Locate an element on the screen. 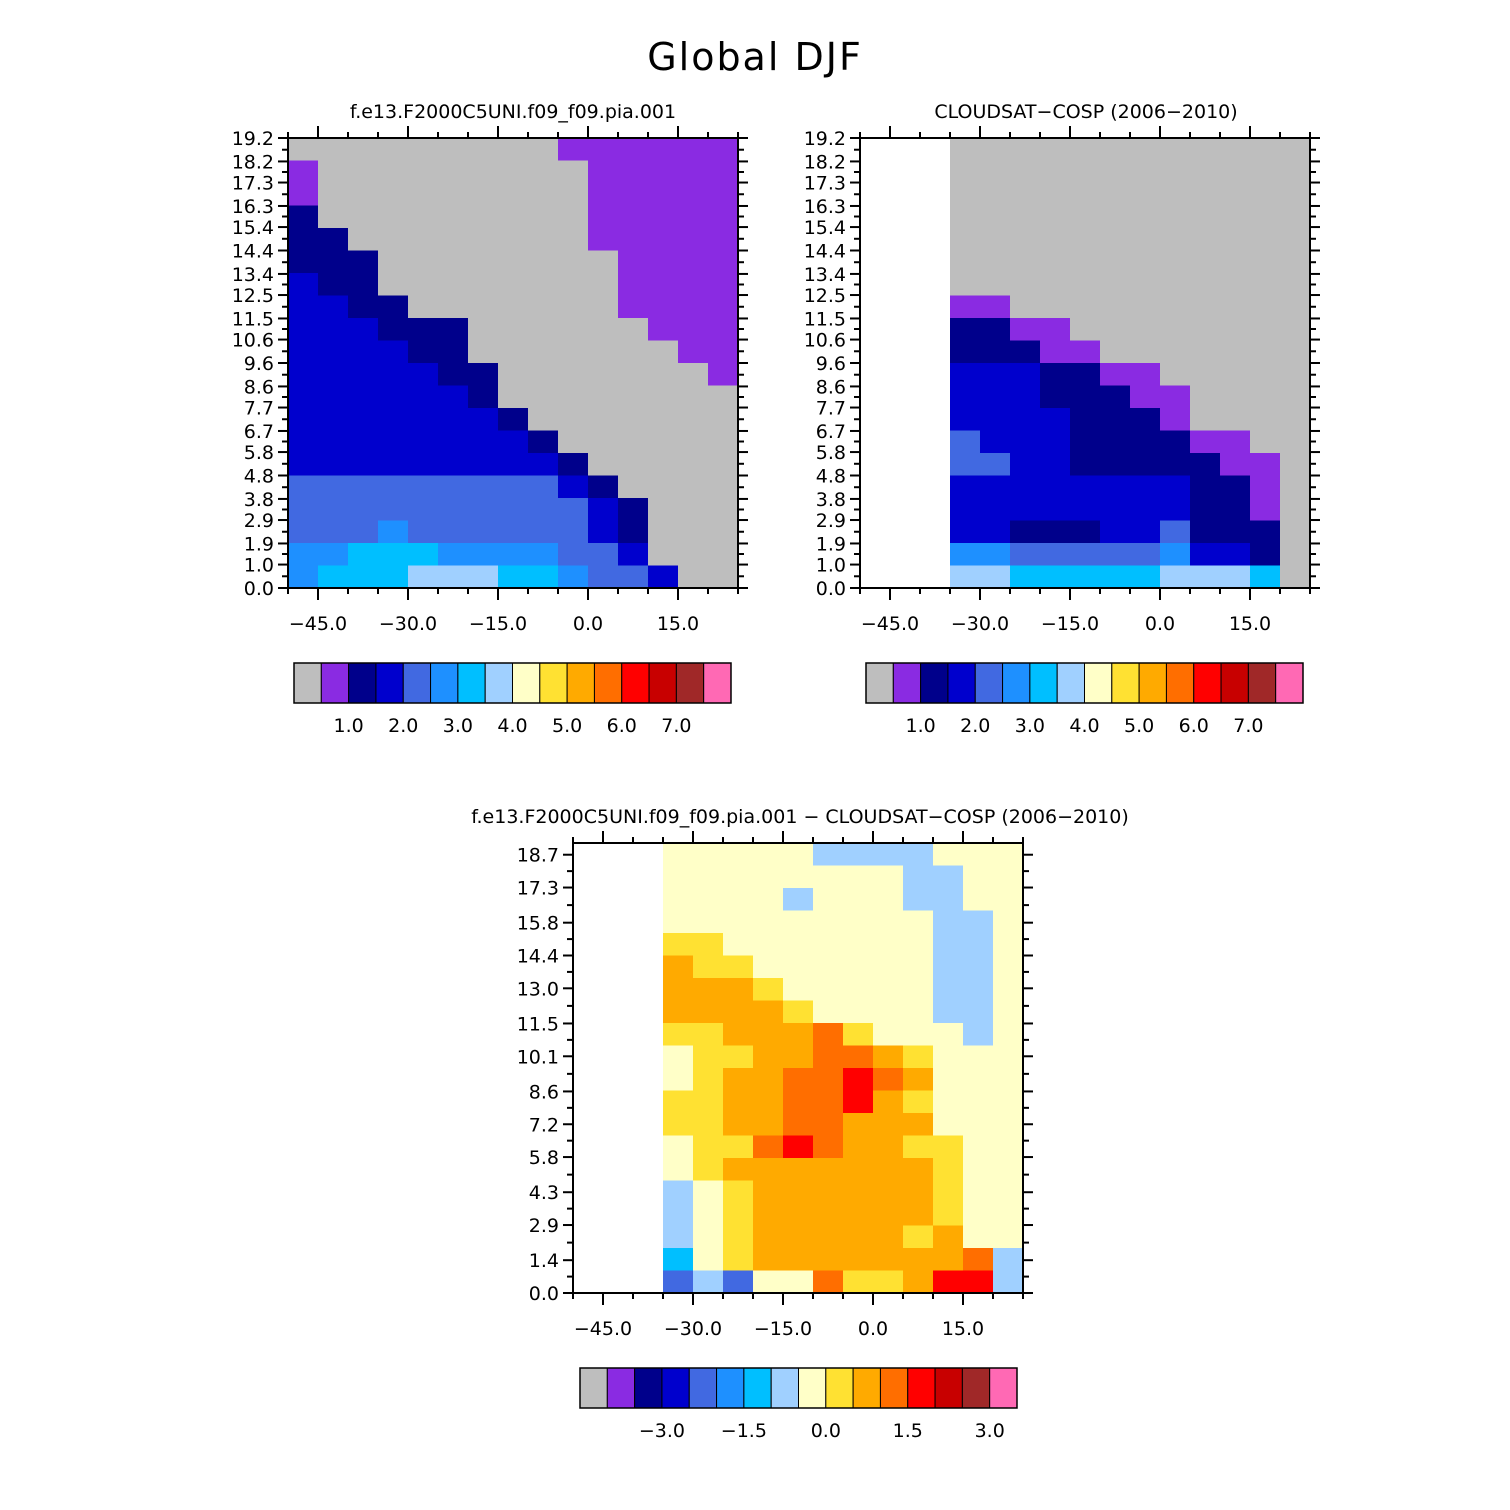 The height and width of the screenshot is (1510, 1510). x-tick-label: 15.0 is located at coordinates (1250, 624).